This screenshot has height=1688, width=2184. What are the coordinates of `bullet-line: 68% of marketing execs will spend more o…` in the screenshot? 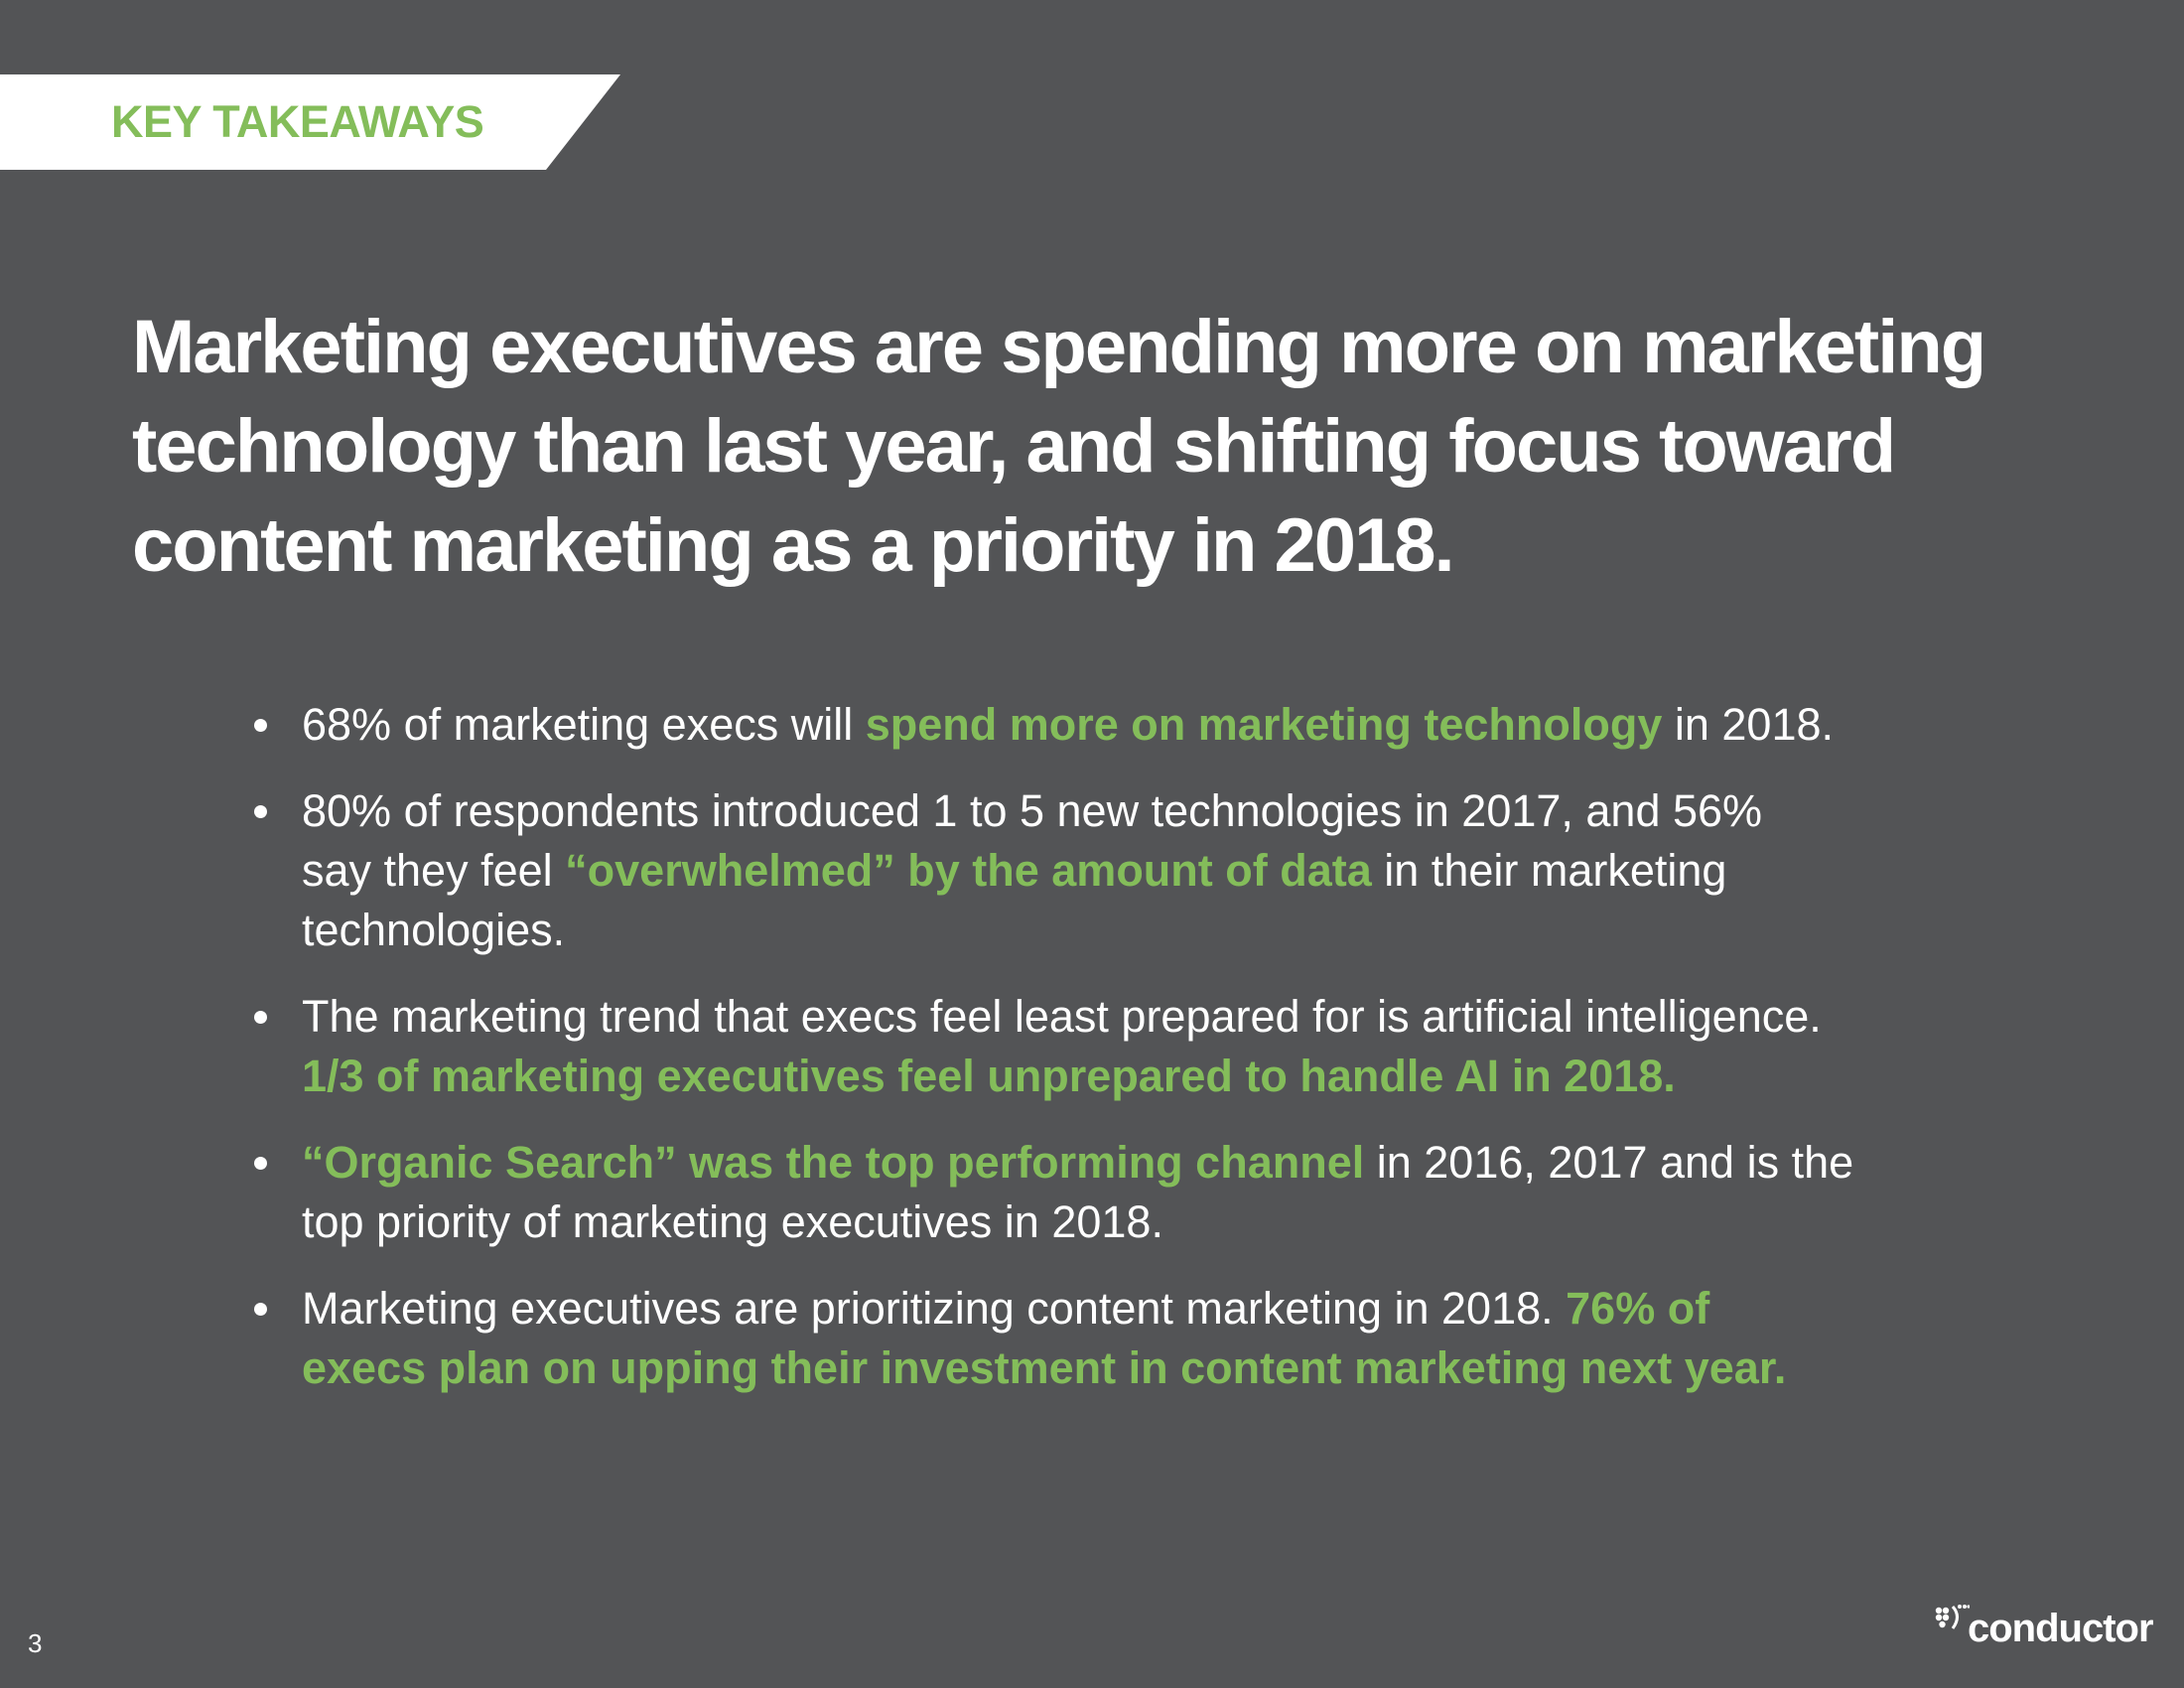 It's located at (1171, 725).